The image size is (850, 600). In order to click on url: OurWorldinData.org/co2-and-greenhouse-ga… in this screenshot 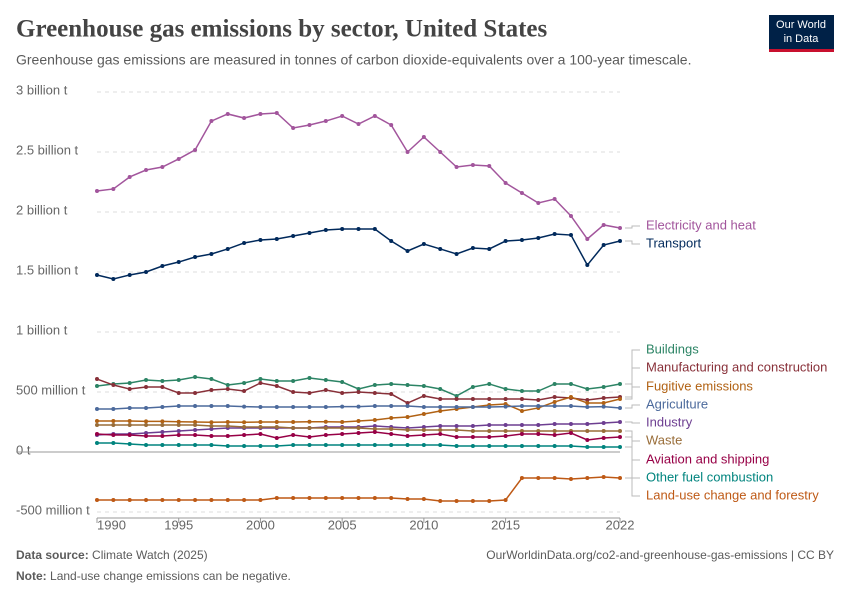, I will do `click(660, 555)`.